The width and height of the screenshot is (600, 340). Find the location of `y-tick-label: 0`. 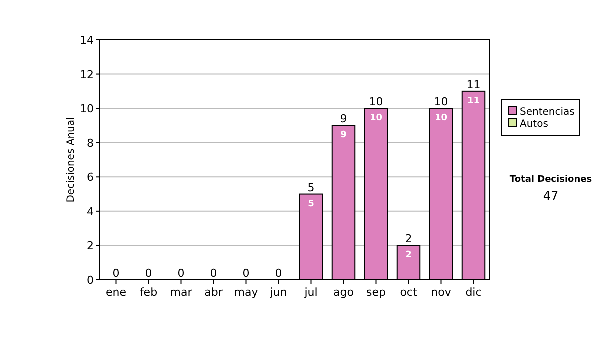

y-tick-label: 0 is located at coordinates (90, 280).